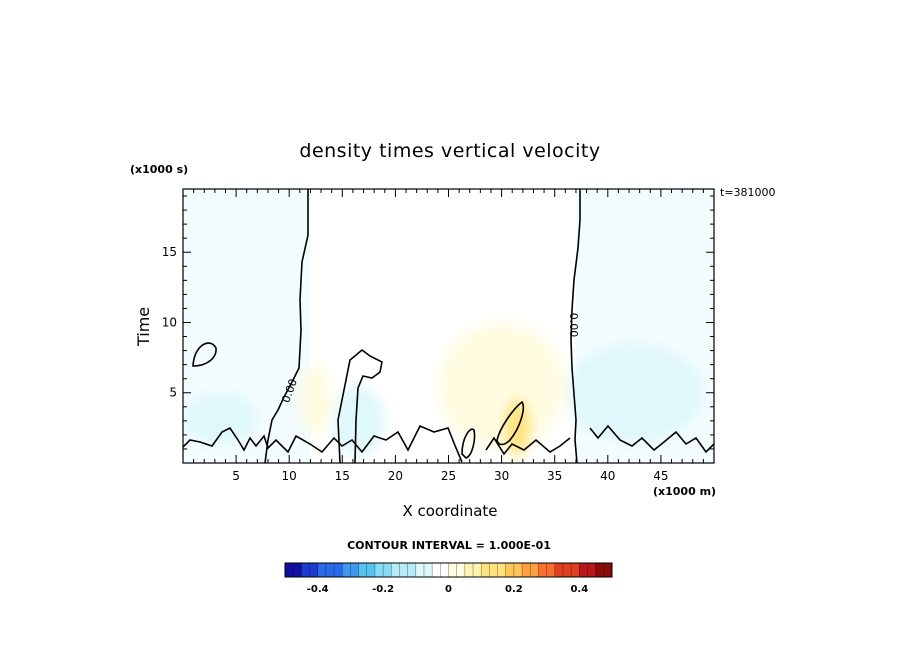  Describe the element at coordinates (159, 169) in the screenshot. I see `y-axis-units: (x1000 s)` at that location.